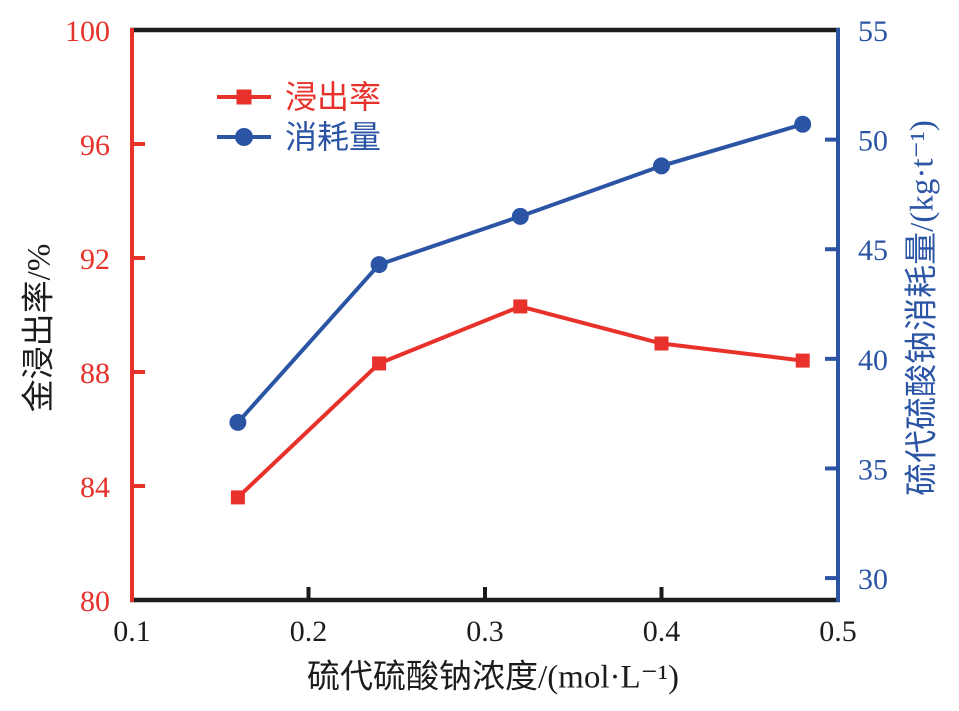 The height and width of the screenshot is (711, 959). What do you see at coordinates (95, 373) in the screenshot?
I see `left-tick-label: 88` at bounding box center [95, 373].